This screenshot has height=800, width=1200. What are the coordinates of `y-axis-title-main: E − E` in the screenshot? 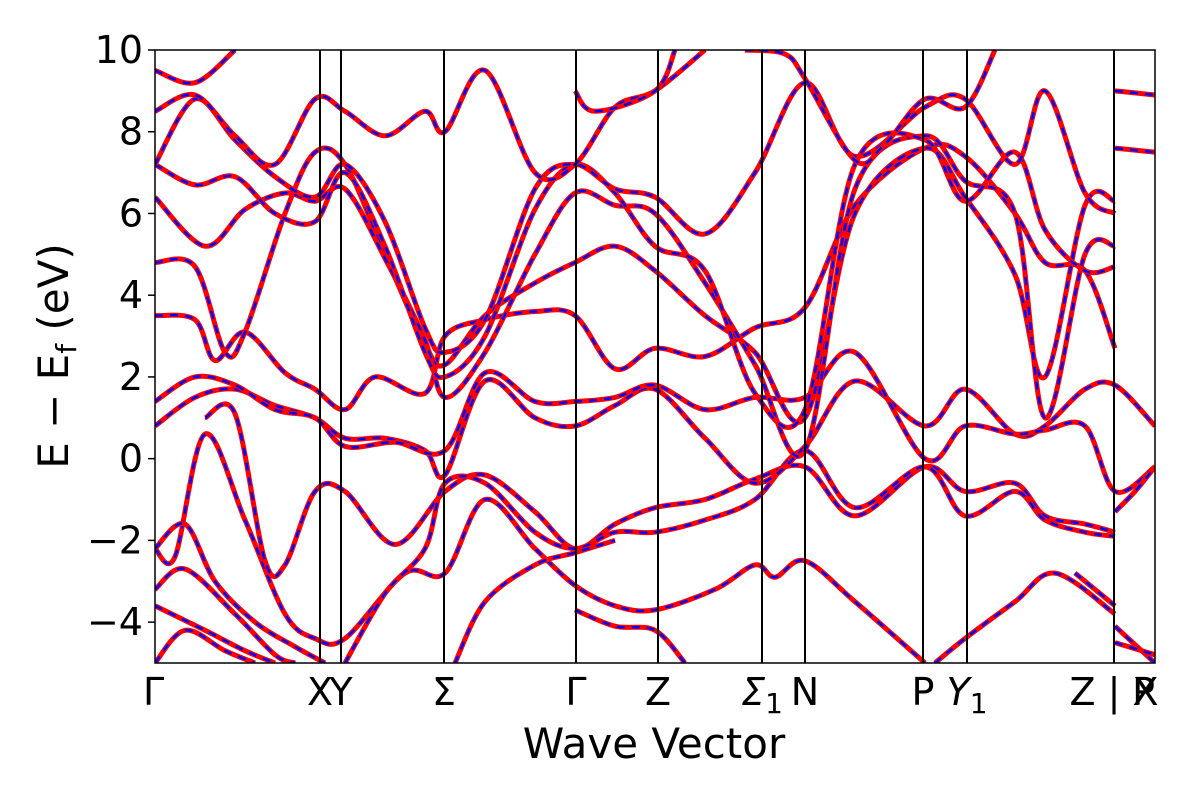 It's located at (53, 411).